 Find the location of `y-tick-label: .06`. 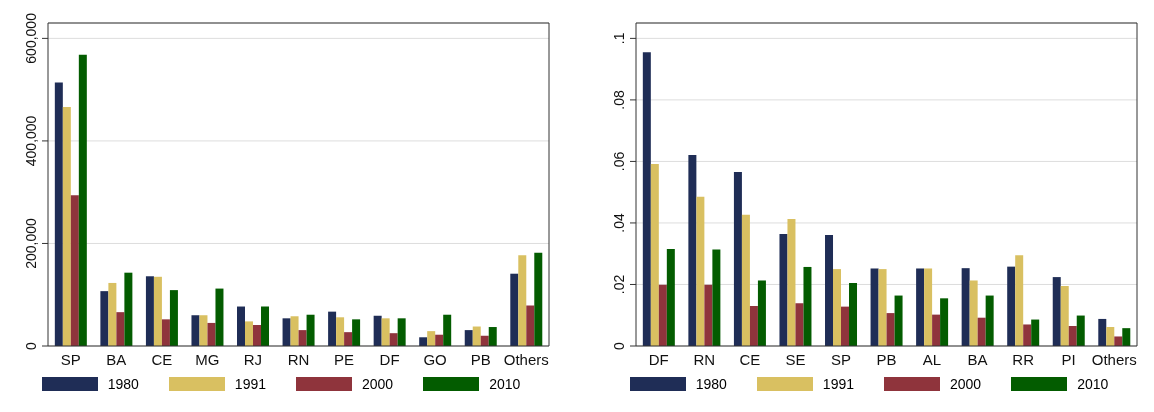

y-tick-label: .06 is located at coordinates (619, 161).